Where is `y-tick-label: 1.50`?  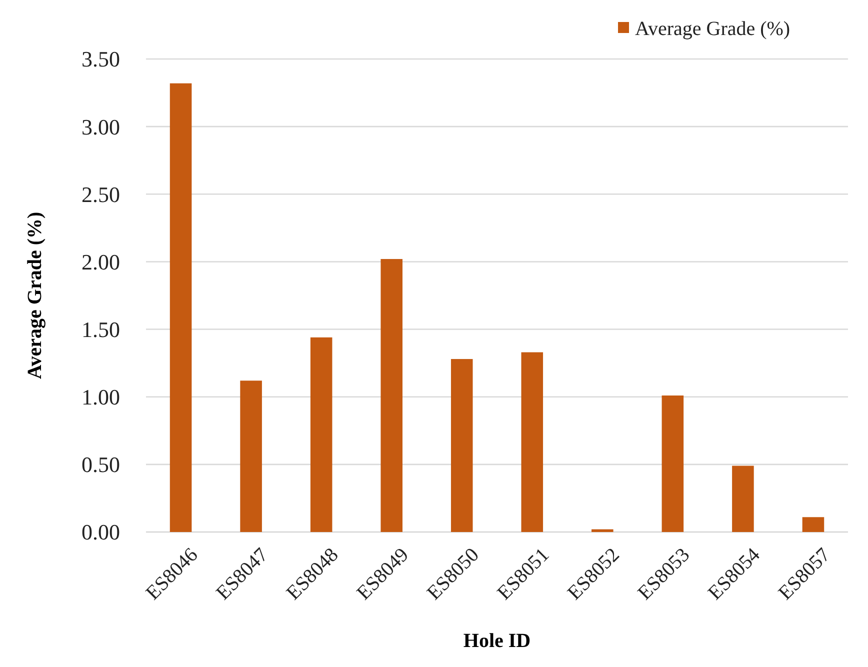
y-tick-label: 1.50 is located at coordinates (101, 329).